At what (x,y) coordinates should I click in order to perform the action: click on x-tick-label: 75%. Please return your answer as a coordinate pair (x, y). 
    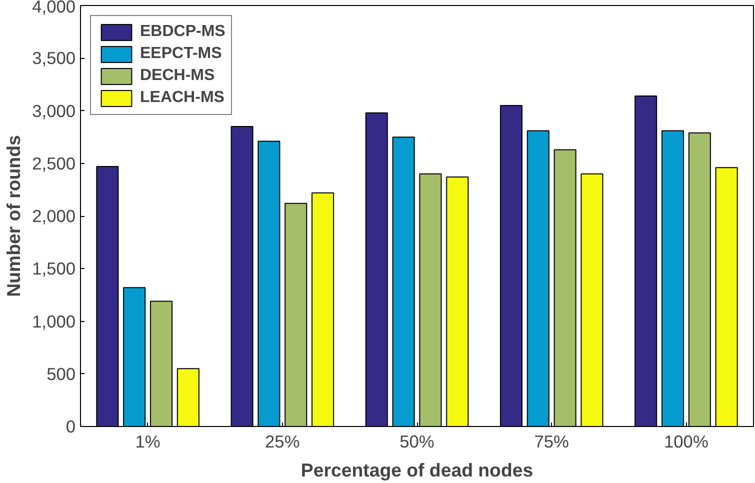
    Looking at the image, I should click on (551, 442).